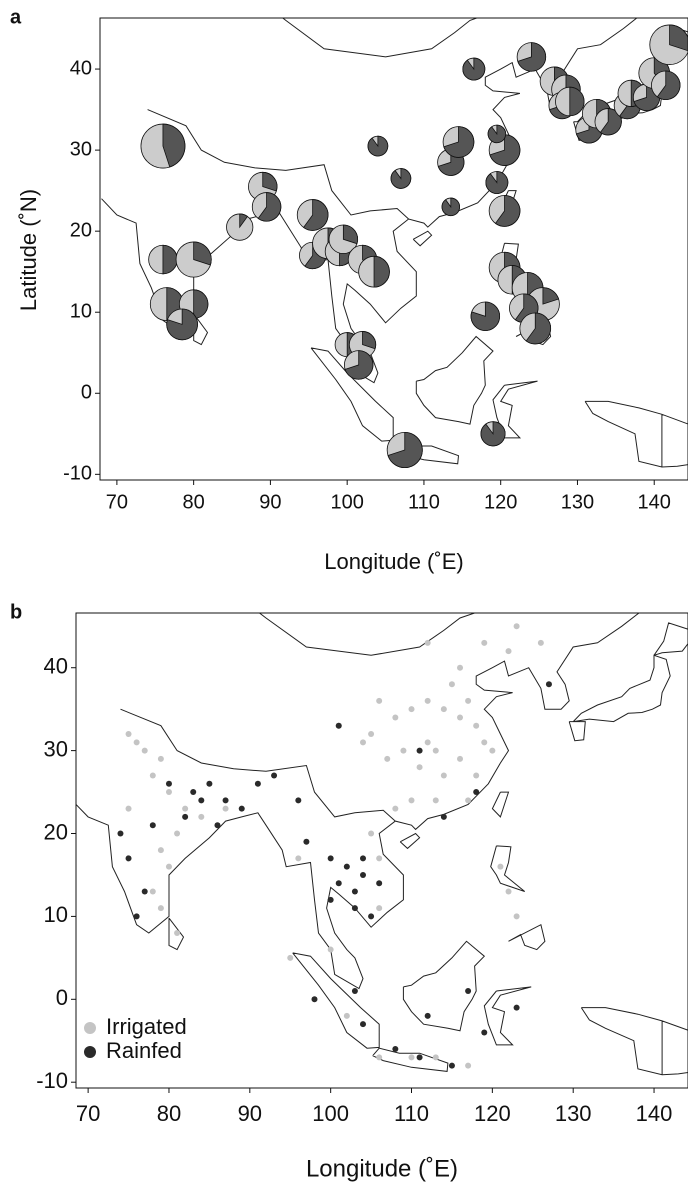 This screenshot has height=1192, width=688. Describe the element at coordinates (90, 1028) in the screenshot. I see `legend-marker` at that location.